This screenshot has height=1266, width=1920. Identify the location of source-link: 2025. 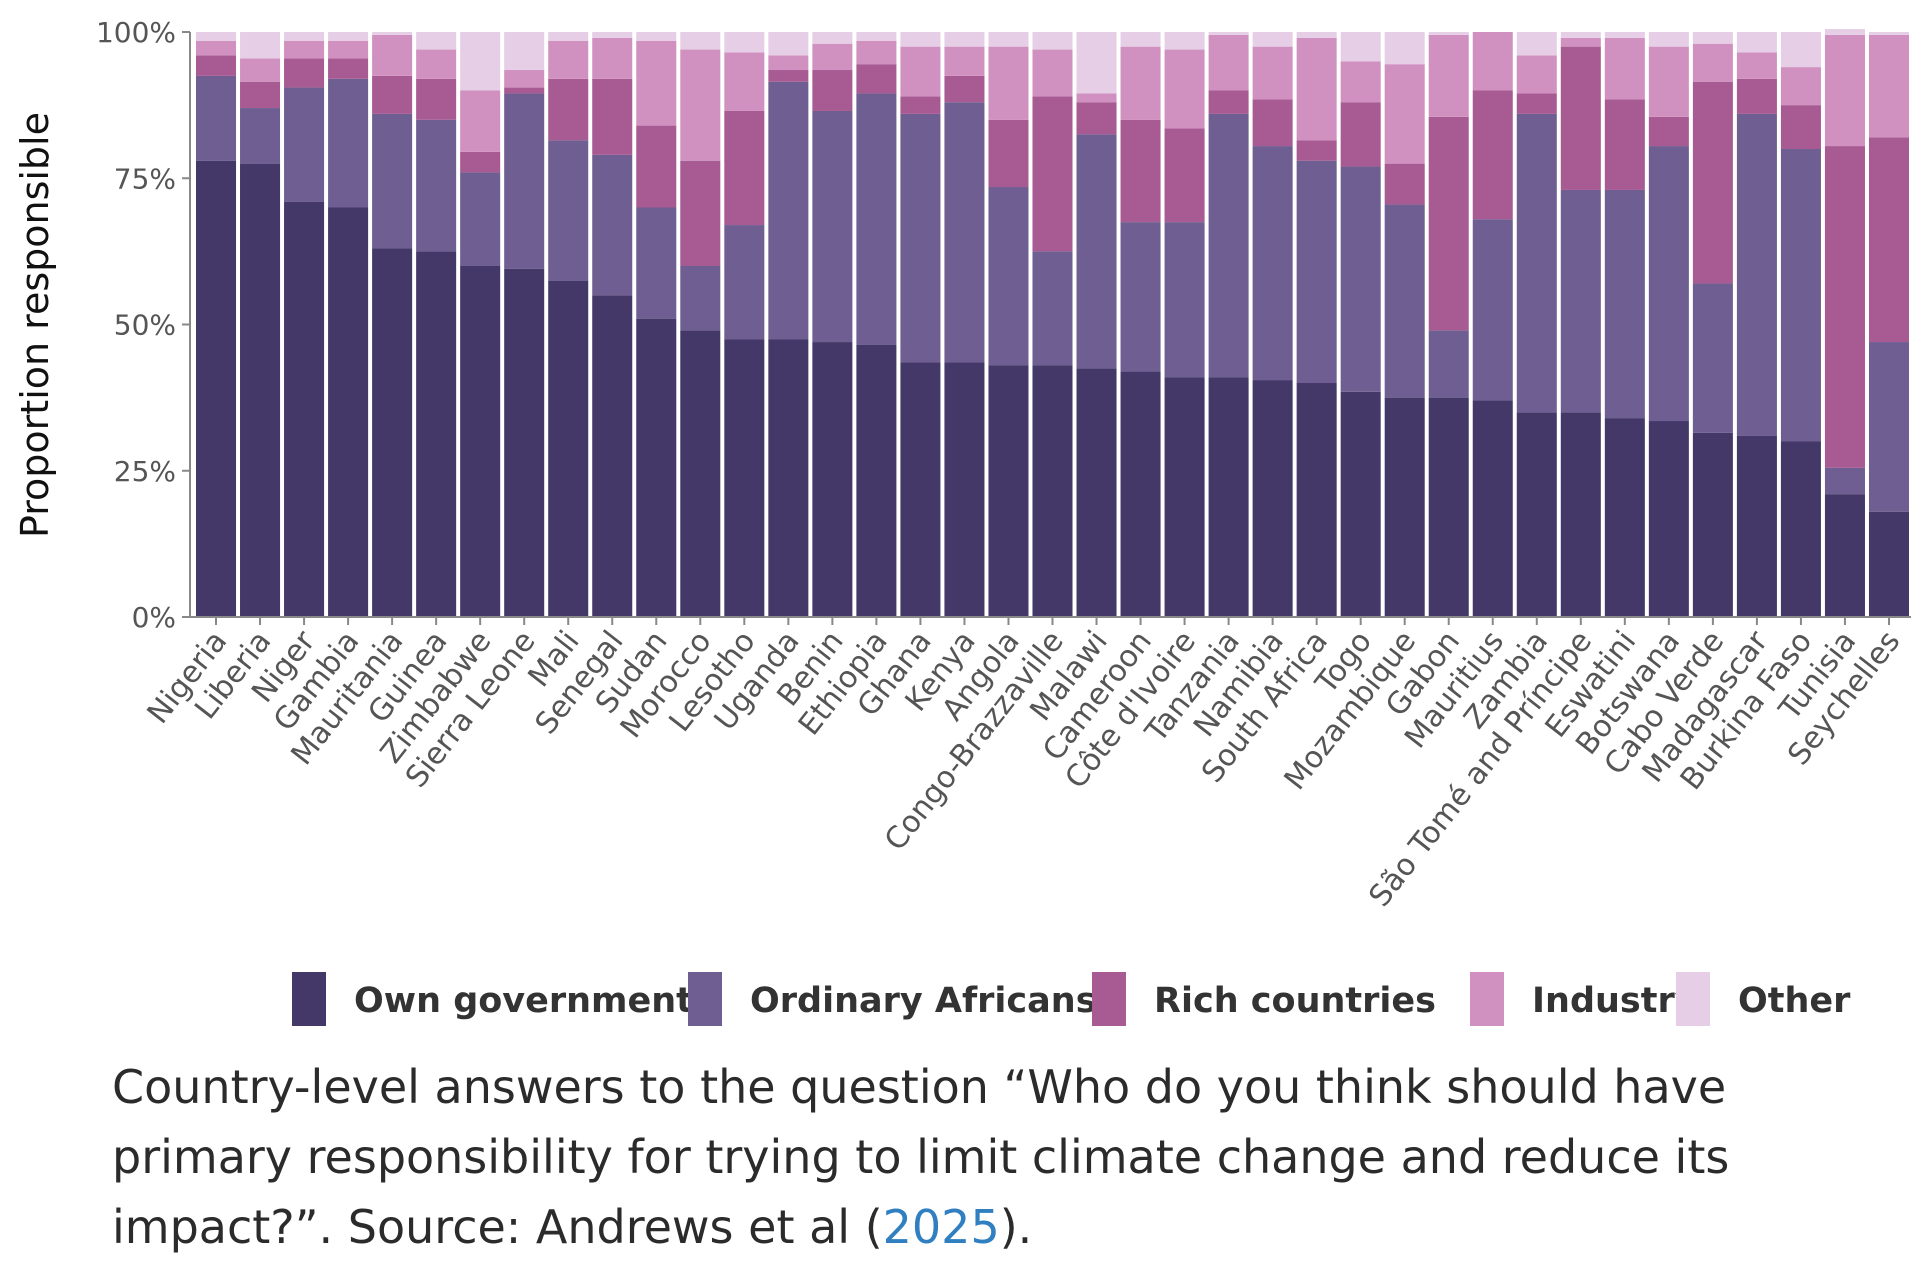
(941, 1227).